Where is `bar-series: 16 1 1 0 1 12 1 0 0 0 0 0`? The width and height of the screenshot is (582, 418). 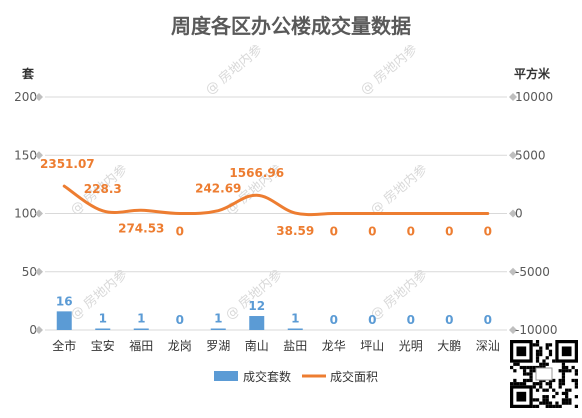 bar-series: 16 1 1 0 1 12 1 0 0 0 0 0 is located at coordinates (274, 312).